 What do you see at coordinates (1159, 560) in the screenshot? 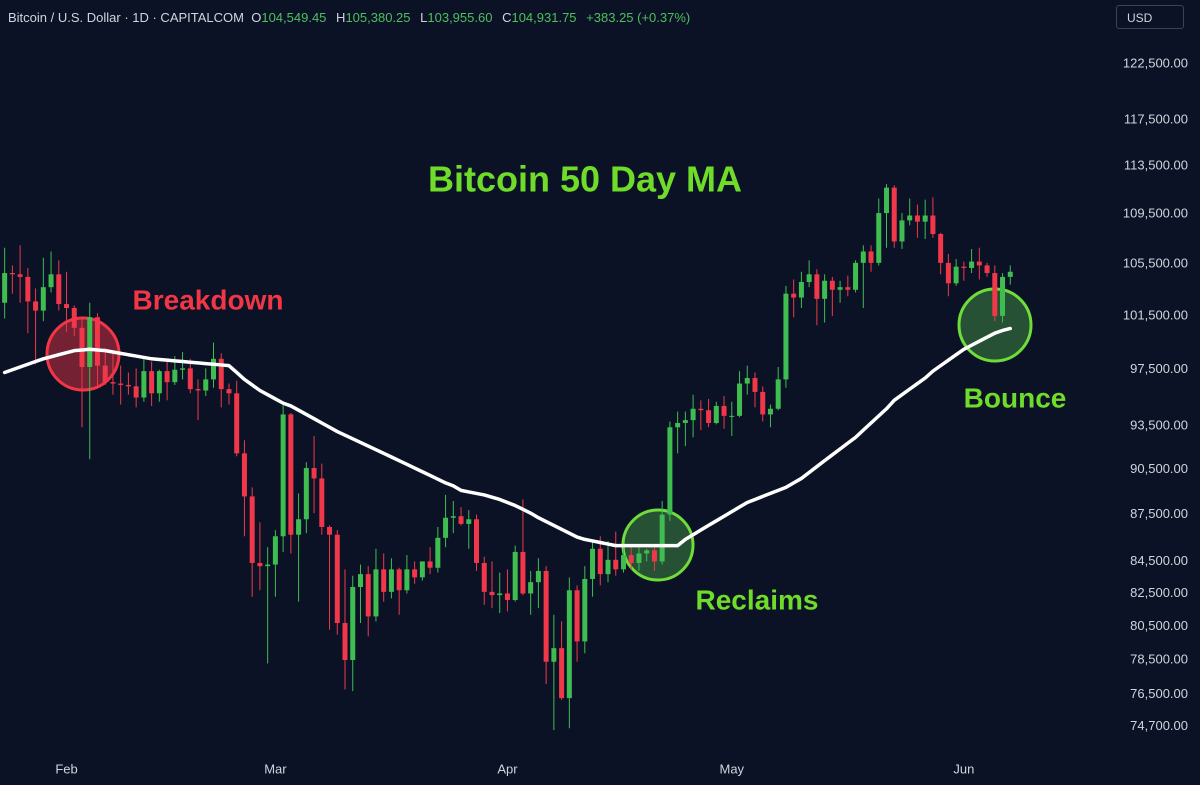
I see `y-tick-label: 84,500.00` at bounding box center [1159, 560].